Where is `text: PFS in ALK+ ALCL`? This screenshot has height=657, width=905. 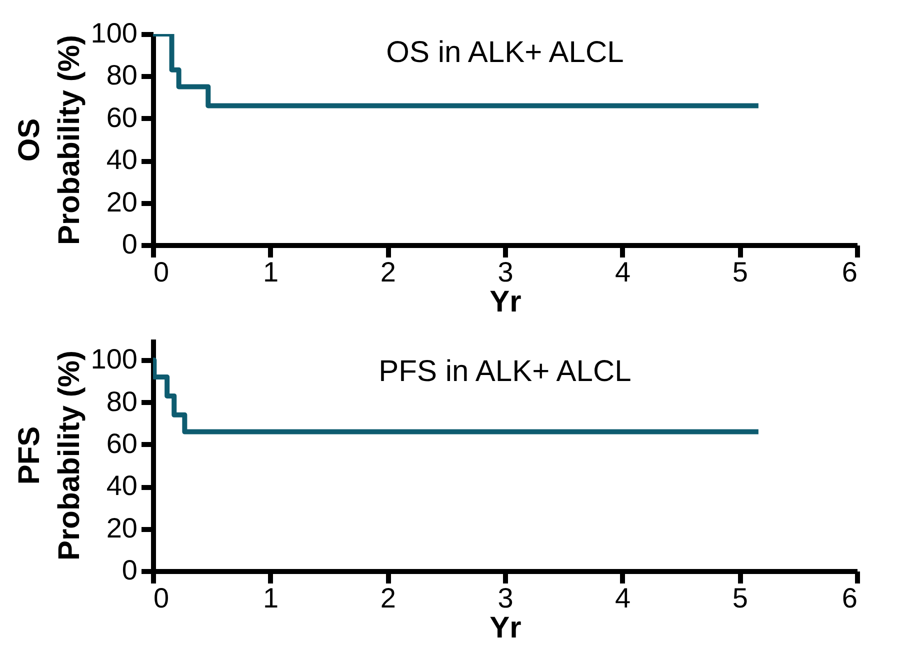
text: PFS in ALK+ ALCL is located at coordinates (505, 371).